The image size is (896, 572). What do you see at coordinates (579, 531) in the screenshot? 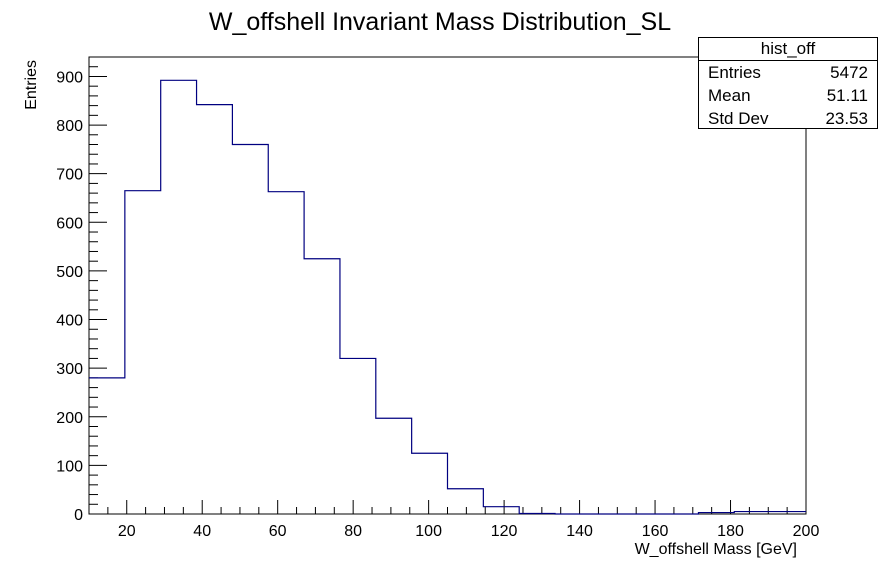
I see `x-tick-label: 140` at bounding box center [579, 531].